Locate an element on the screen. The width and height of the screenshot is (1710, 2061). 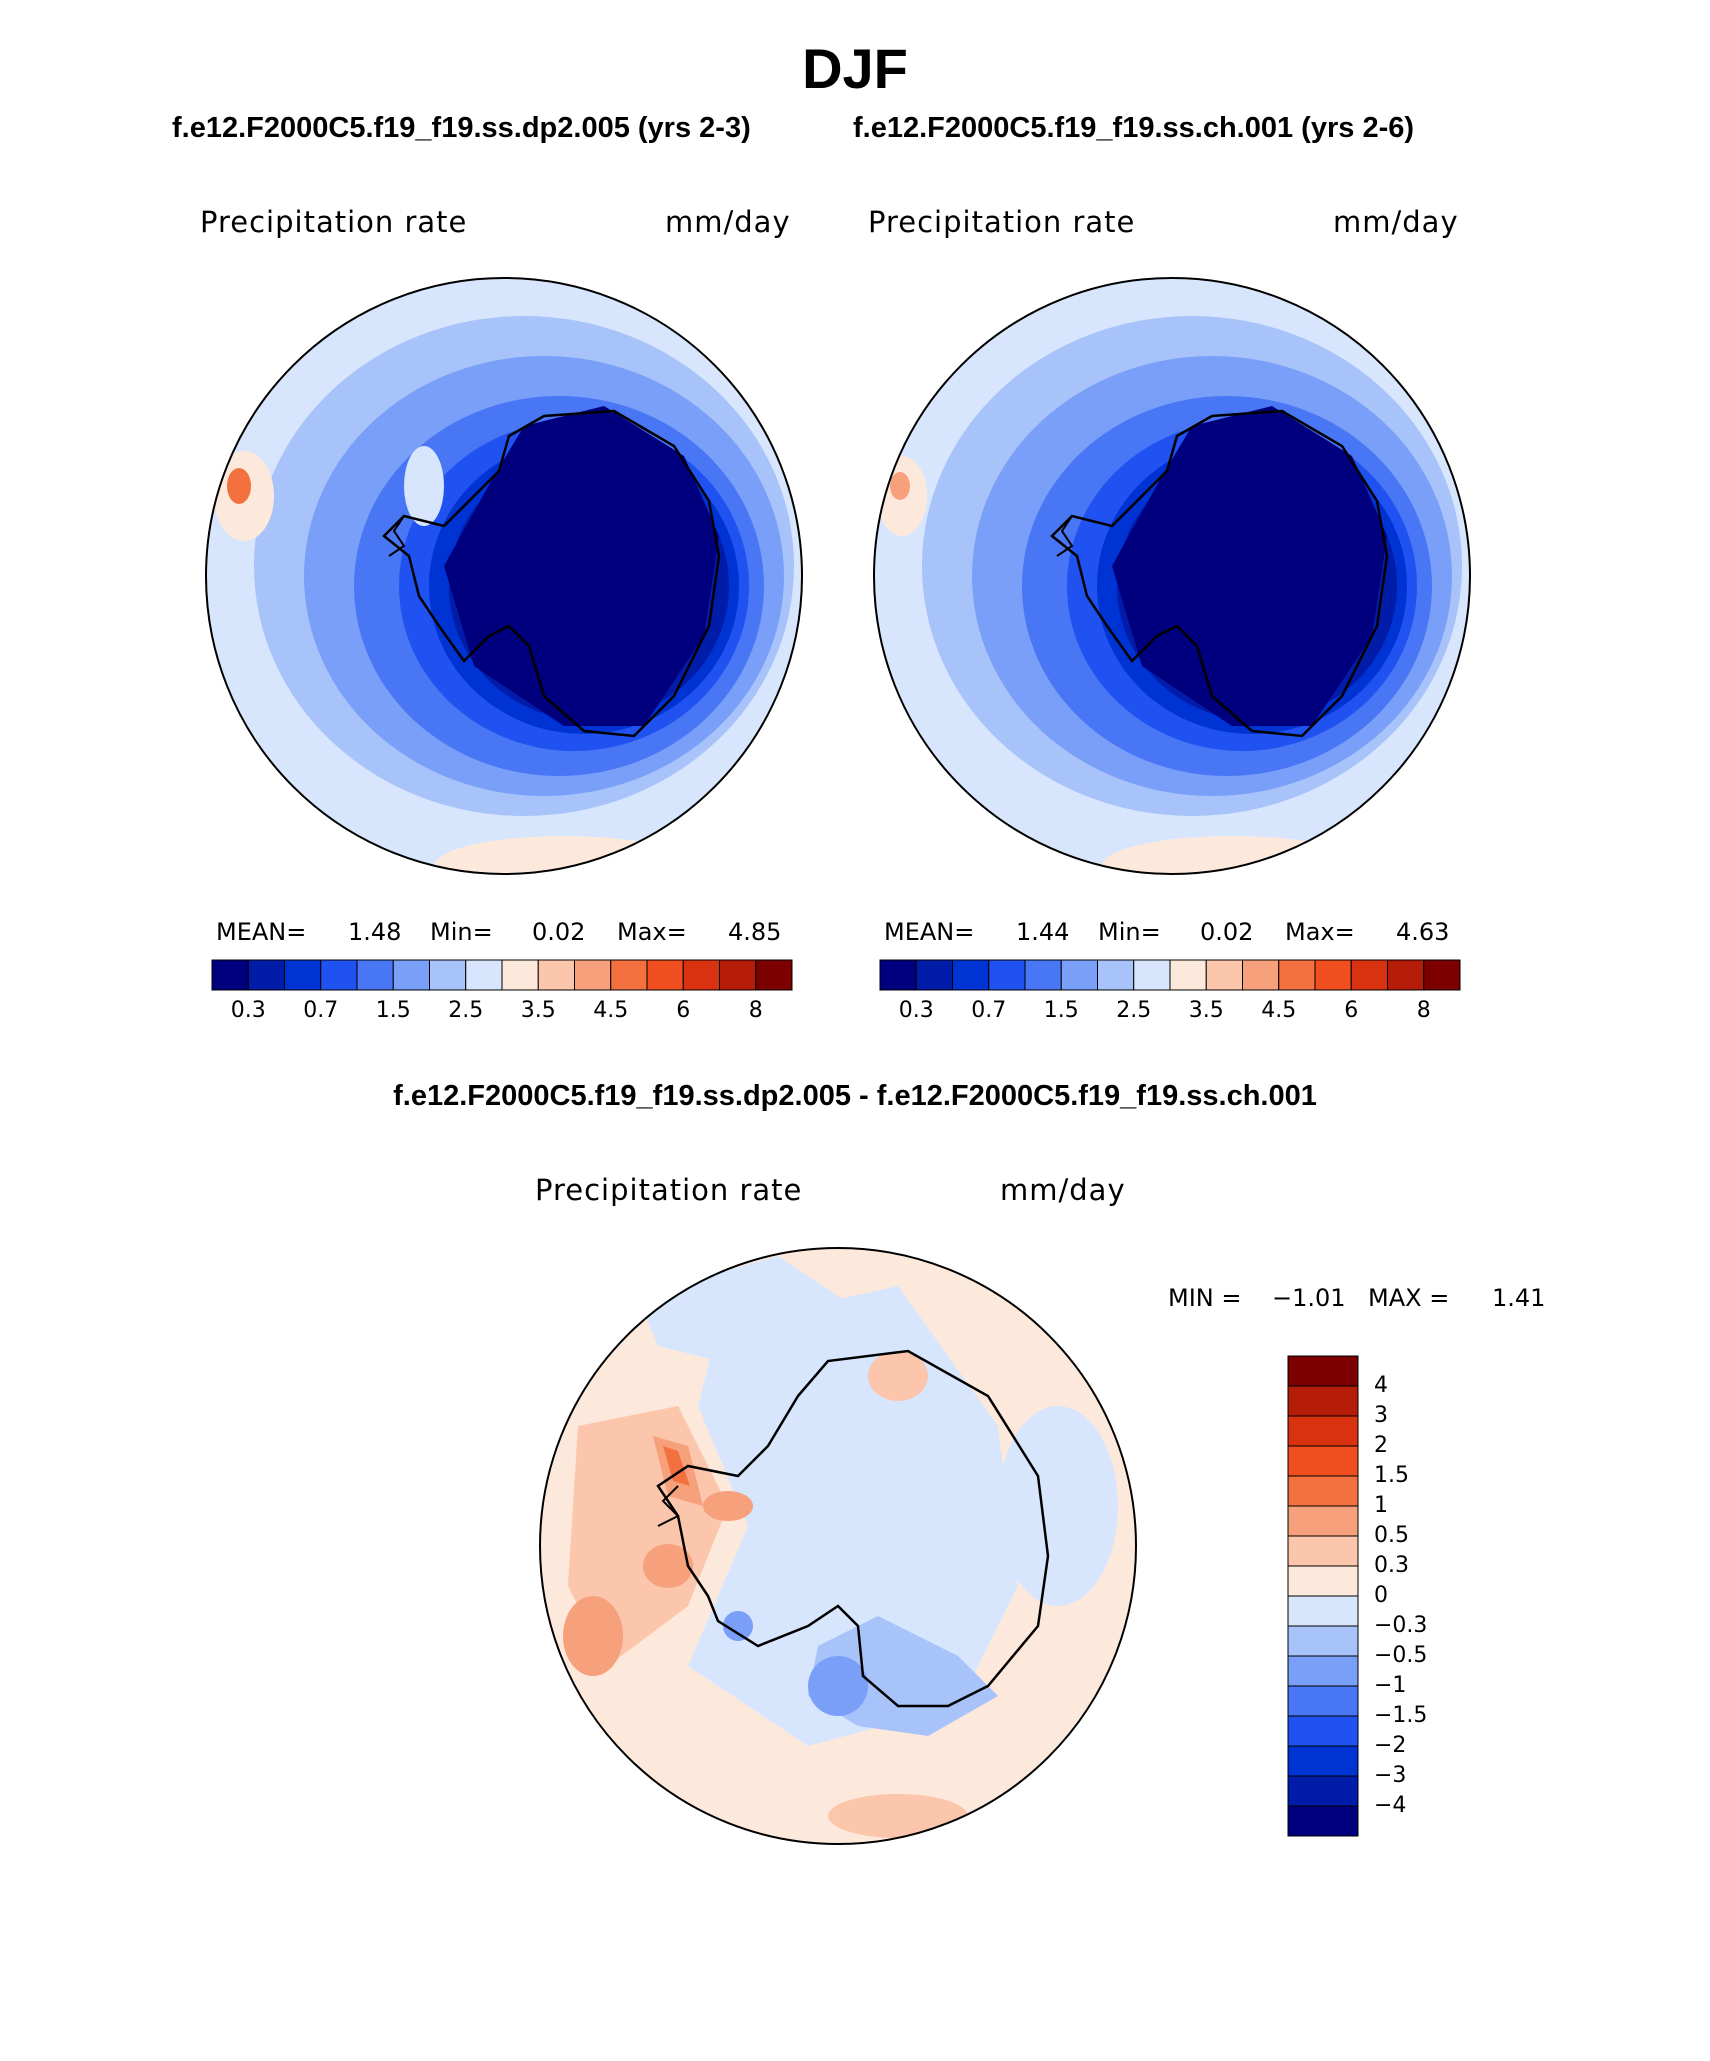
panel1-mean-label: MEAN= is located at coordinates (261, 932).